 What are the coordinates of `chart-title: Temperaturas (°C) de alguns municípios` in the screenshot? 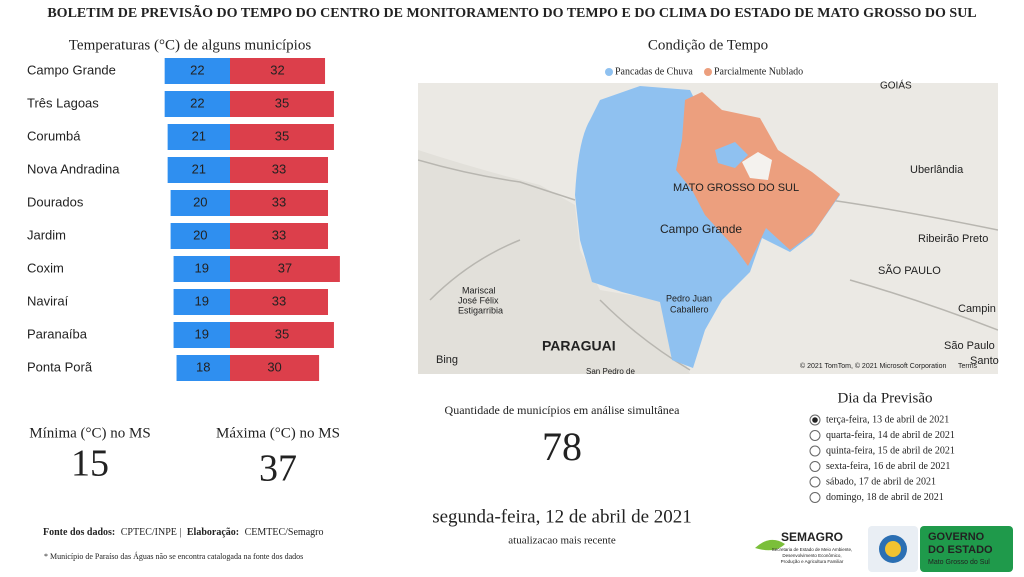 It's located at (190, 45).